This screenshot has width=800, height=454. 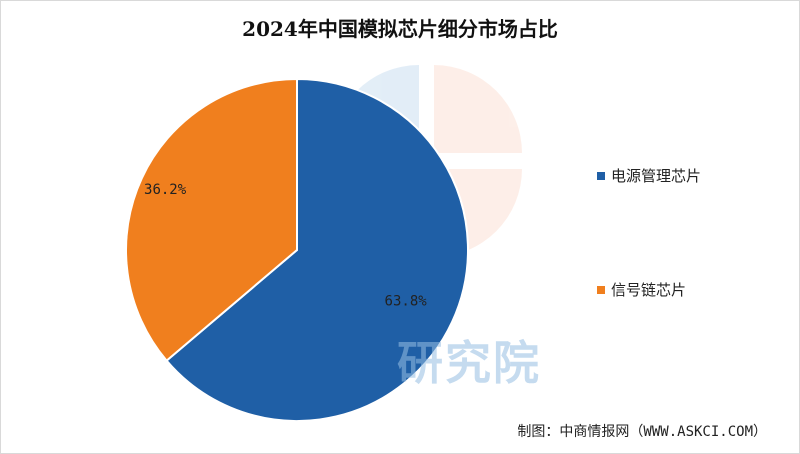 I want to click on source-note: 制图：中商情报网（WWW.ASKCI.COM）, so click(x=642, y=432).